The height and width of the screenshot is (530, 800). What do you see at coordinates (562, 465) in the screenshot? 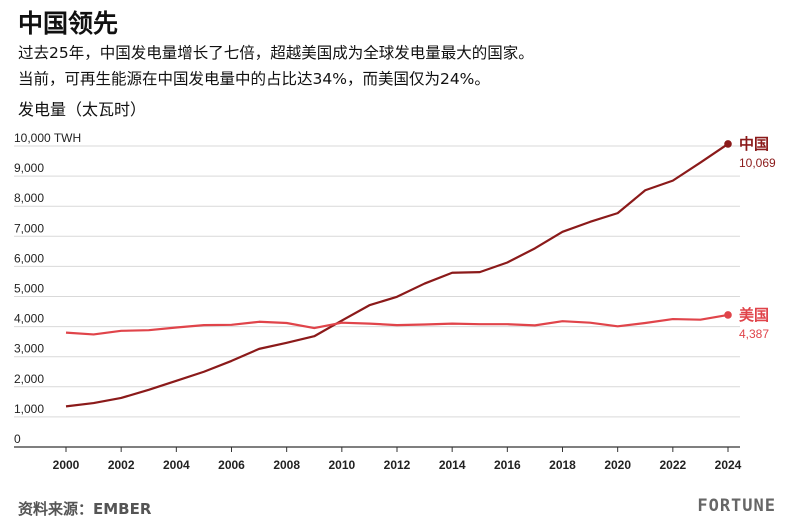
I see `x-tick-label: 2018` at bounding box center [562, 465].